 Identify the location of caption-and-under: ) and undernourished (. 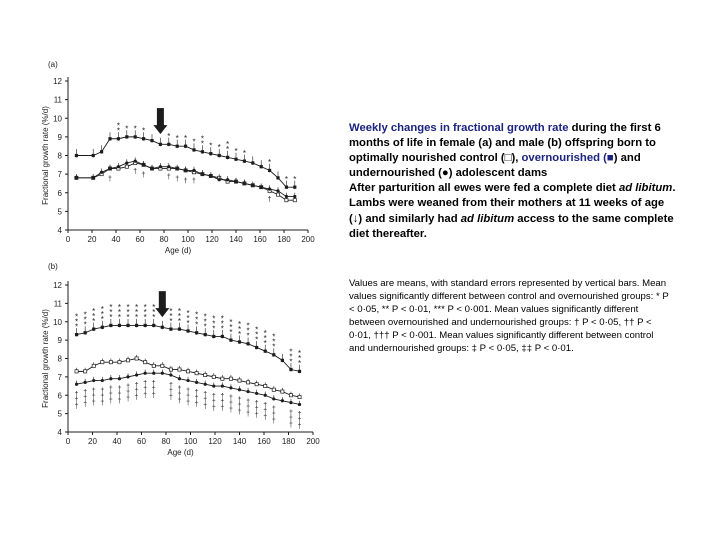
(495, 166).